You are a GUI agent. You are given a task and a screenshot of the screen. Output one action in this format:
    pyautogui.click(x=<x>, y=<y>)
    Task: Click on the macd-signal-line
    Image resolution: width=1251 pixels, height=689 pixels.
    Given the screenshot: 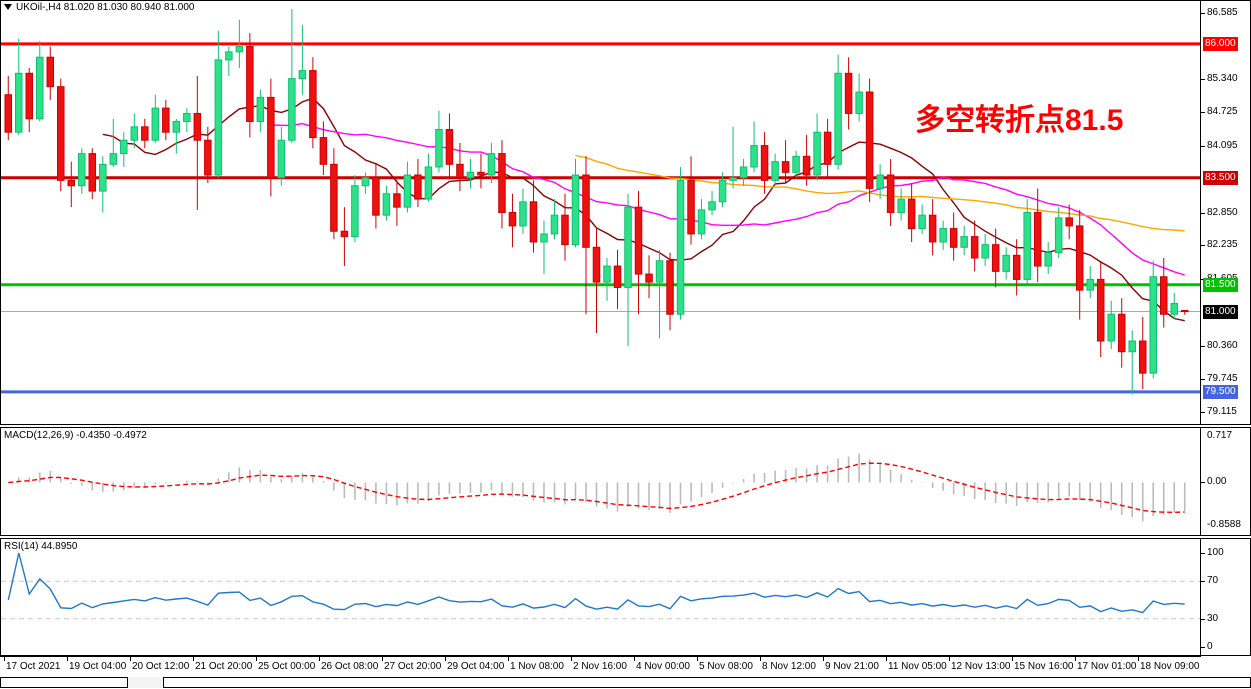 What is the action you would take?
    pyautogui.click(x=596, y=488)
    